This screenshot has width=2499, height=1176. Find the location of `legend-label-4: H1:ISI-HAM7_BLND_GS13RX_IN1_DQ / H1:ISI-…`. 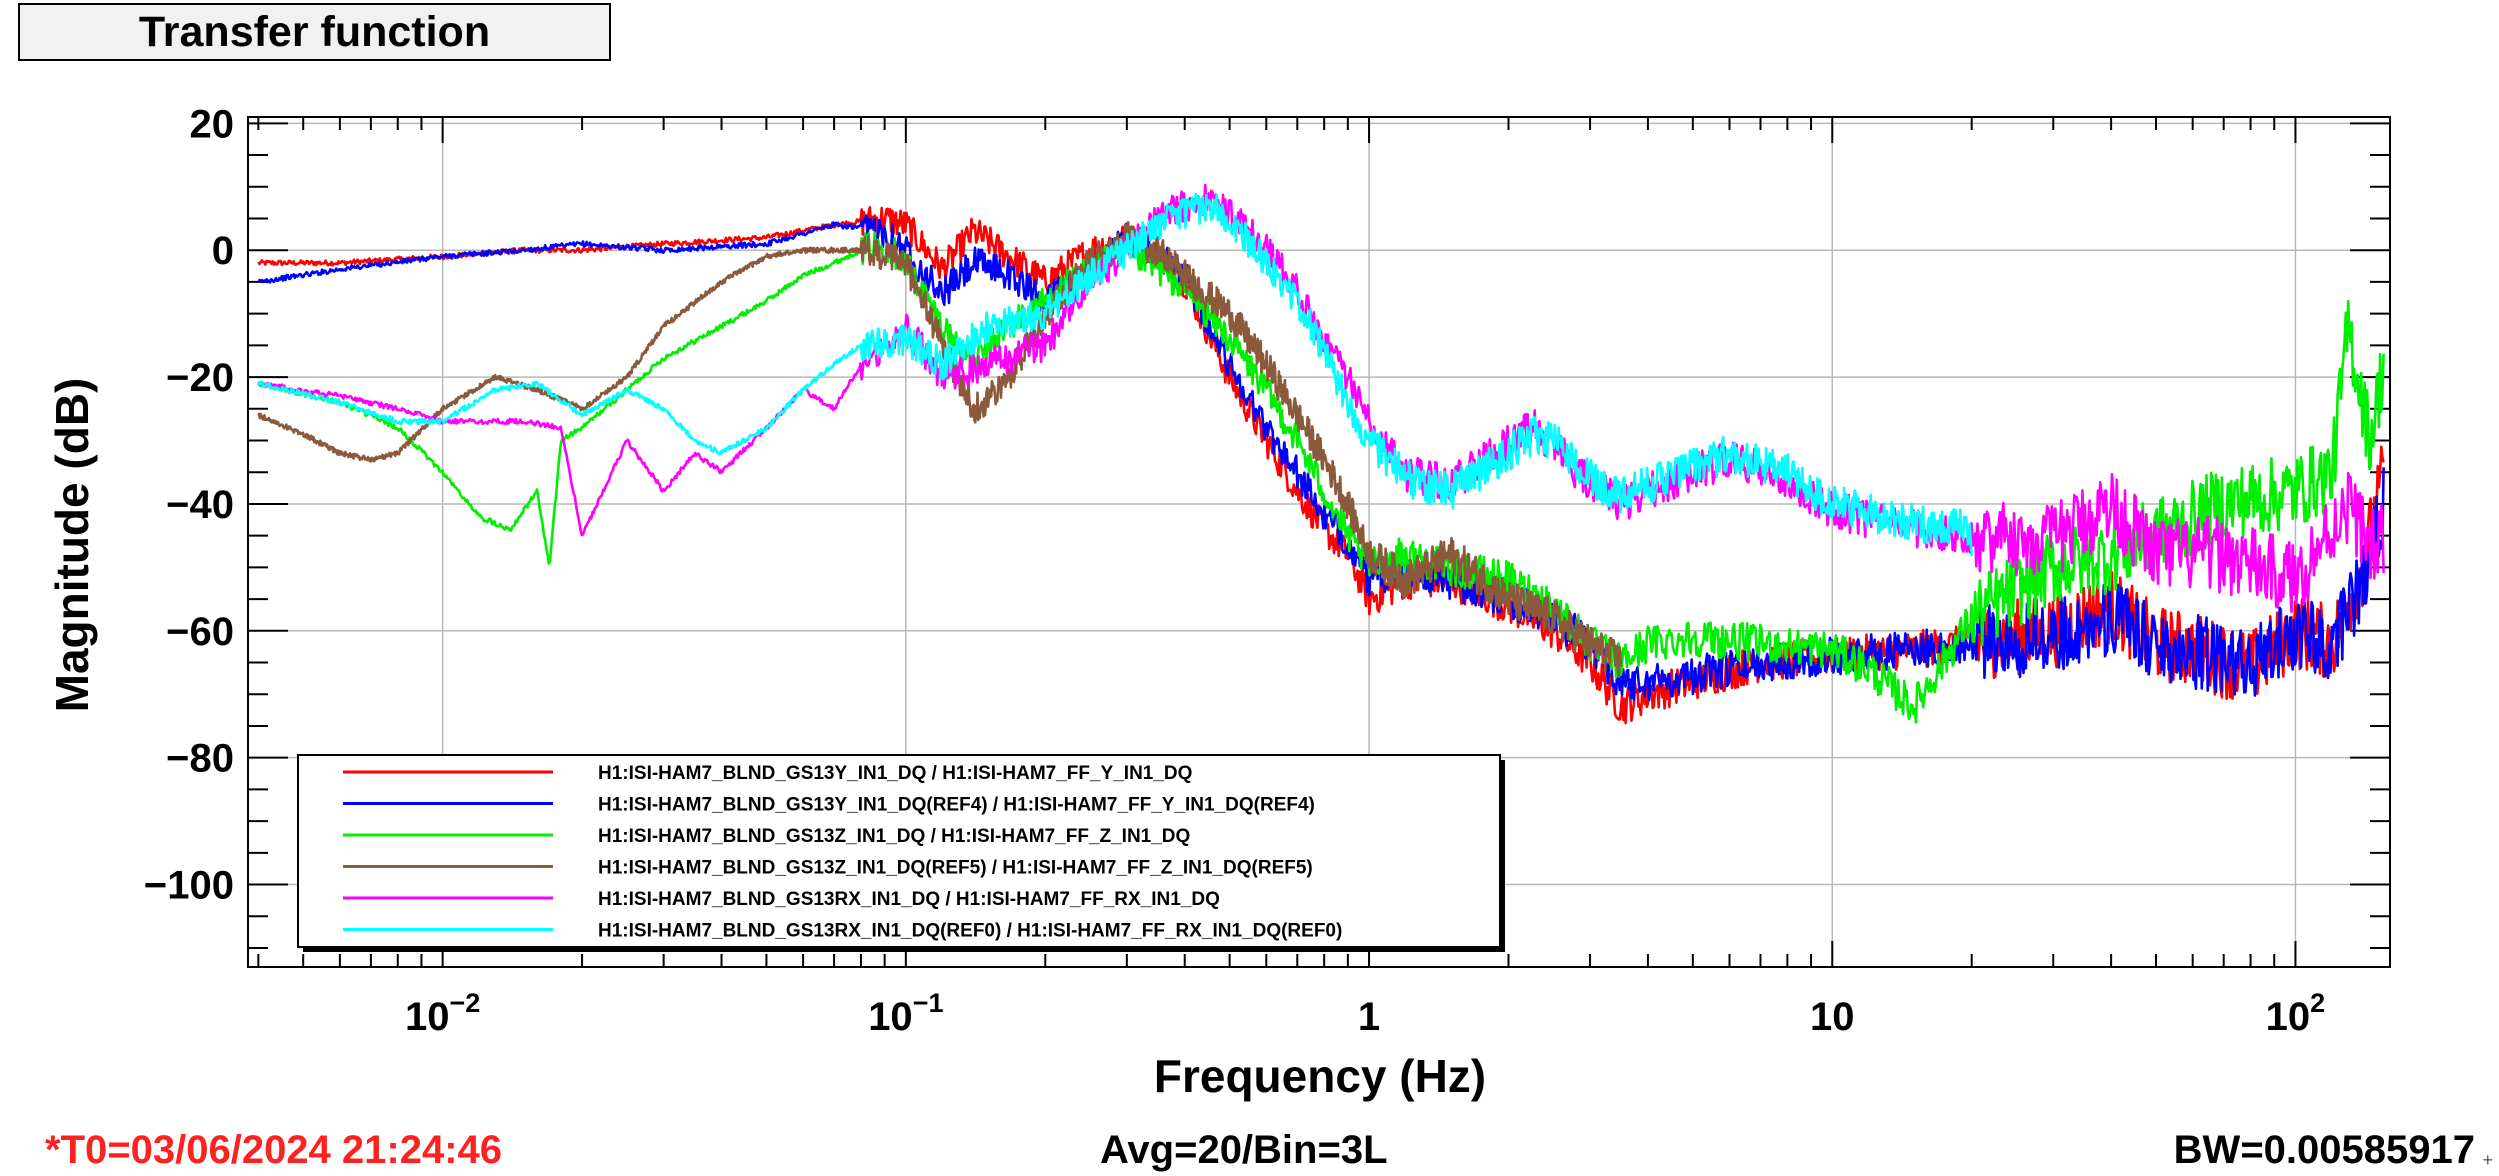

legend-label-4: H1:ISI-HAM7_BLND_GS13RX_IN1_DQ / H1:ISI-… is located at coordinates (909, 899).